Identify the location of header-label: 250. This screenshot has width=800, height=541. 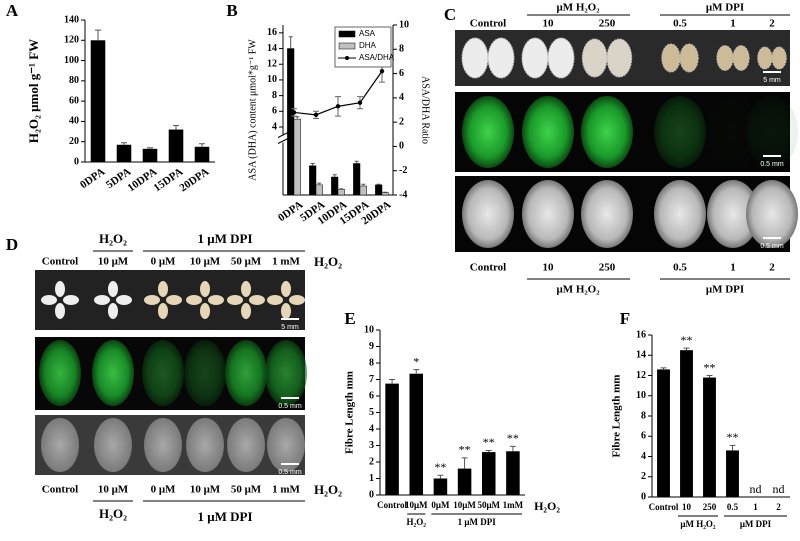
(607, 24).